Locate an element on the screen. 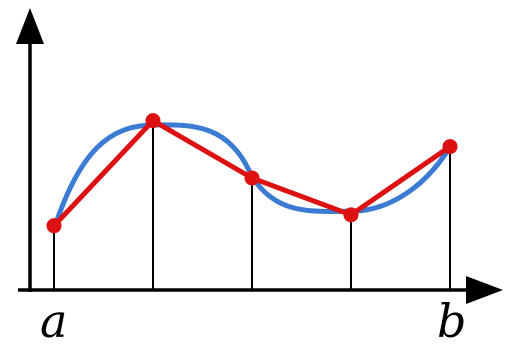  x-axis-arrow-icon is located at coordinates (484, 290).